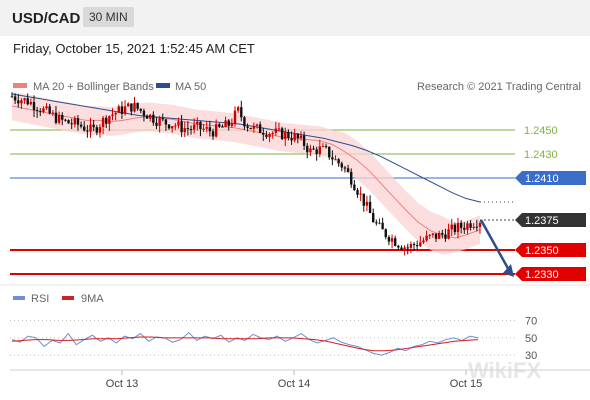  Describe the element at coordinates (499, 87) in the screenshot. I see `credit-text: Research © 2021 Trading Central` at that location.